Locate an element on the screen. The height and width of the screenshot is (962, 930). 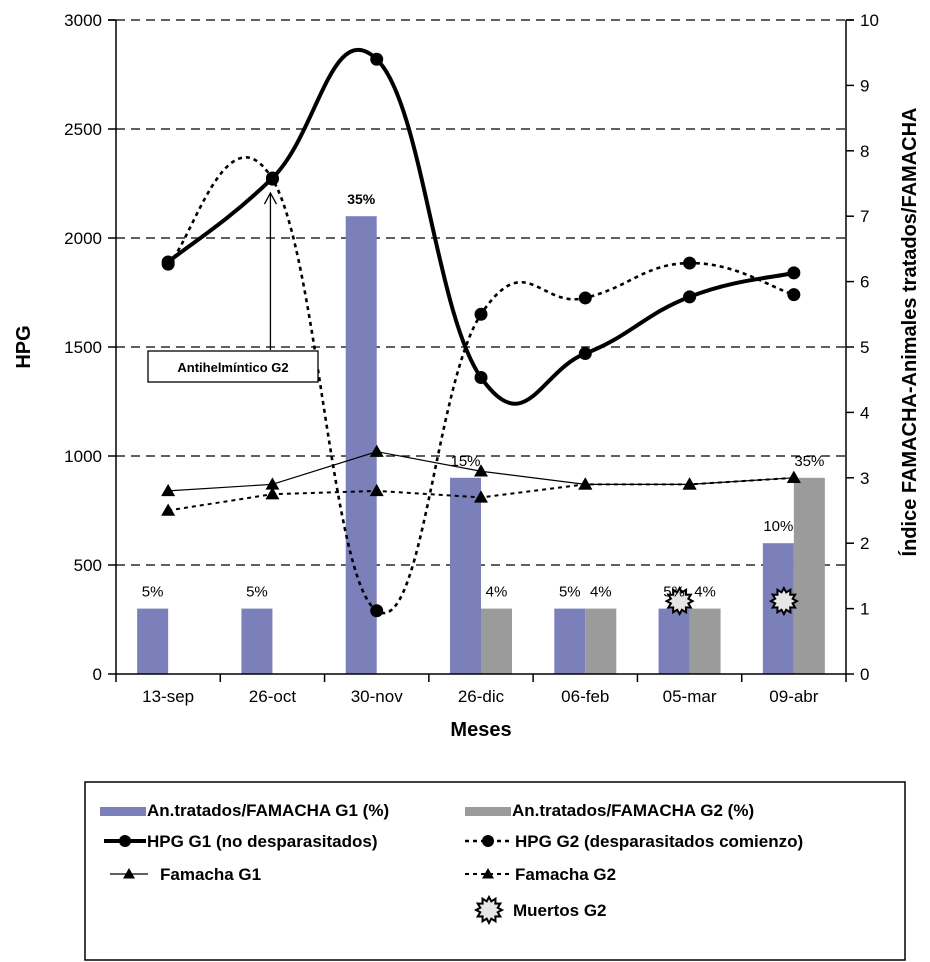
legend-swatch-g2-bar is located at coordinates (488, 811).